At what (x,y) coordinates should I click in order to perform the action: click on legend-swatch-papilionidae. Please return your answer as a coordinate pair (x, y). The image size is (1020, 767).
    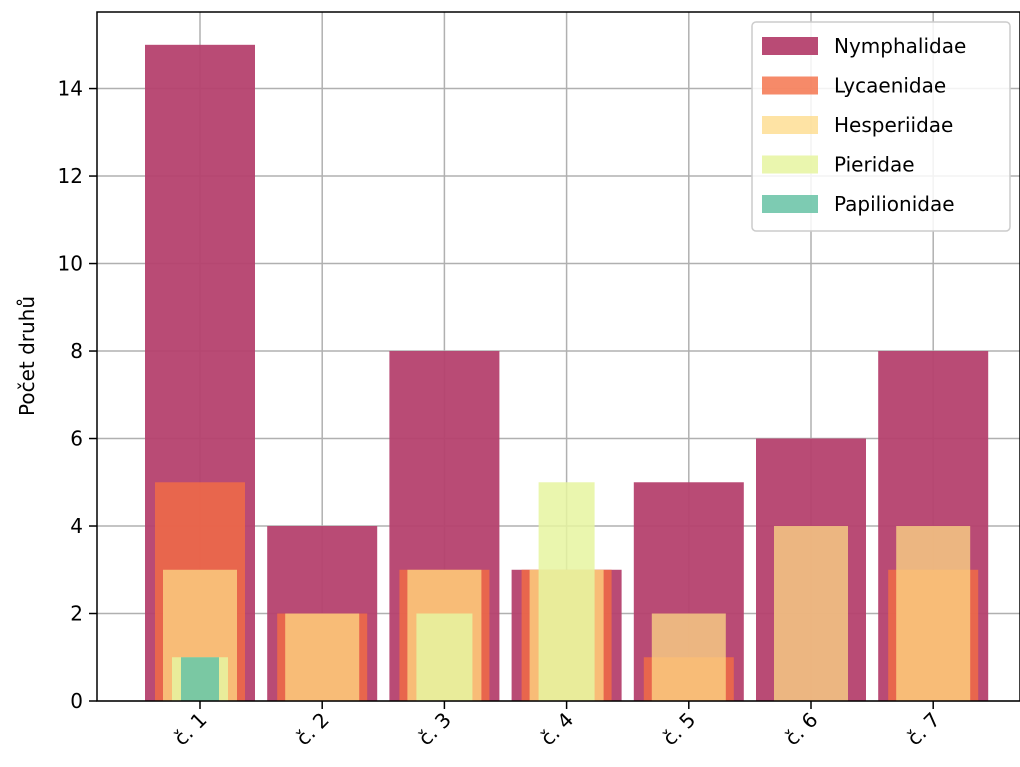
    Looking at the image, I should click on (790, 204).